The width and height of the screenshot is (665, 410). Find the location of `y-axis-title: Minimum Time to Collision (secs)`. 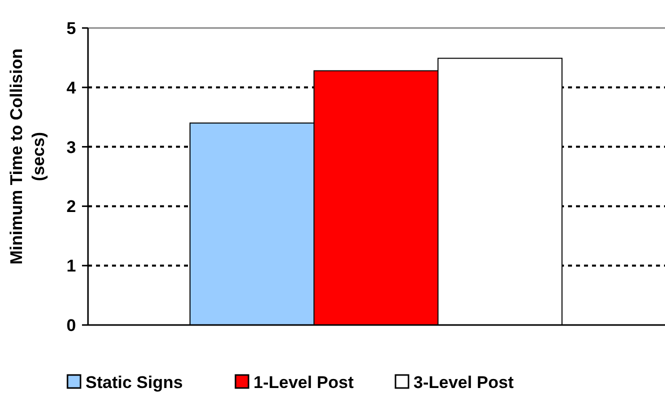

y-axis-title: Minimum Time to Collision (secs) is located at coordinates (27, 156).